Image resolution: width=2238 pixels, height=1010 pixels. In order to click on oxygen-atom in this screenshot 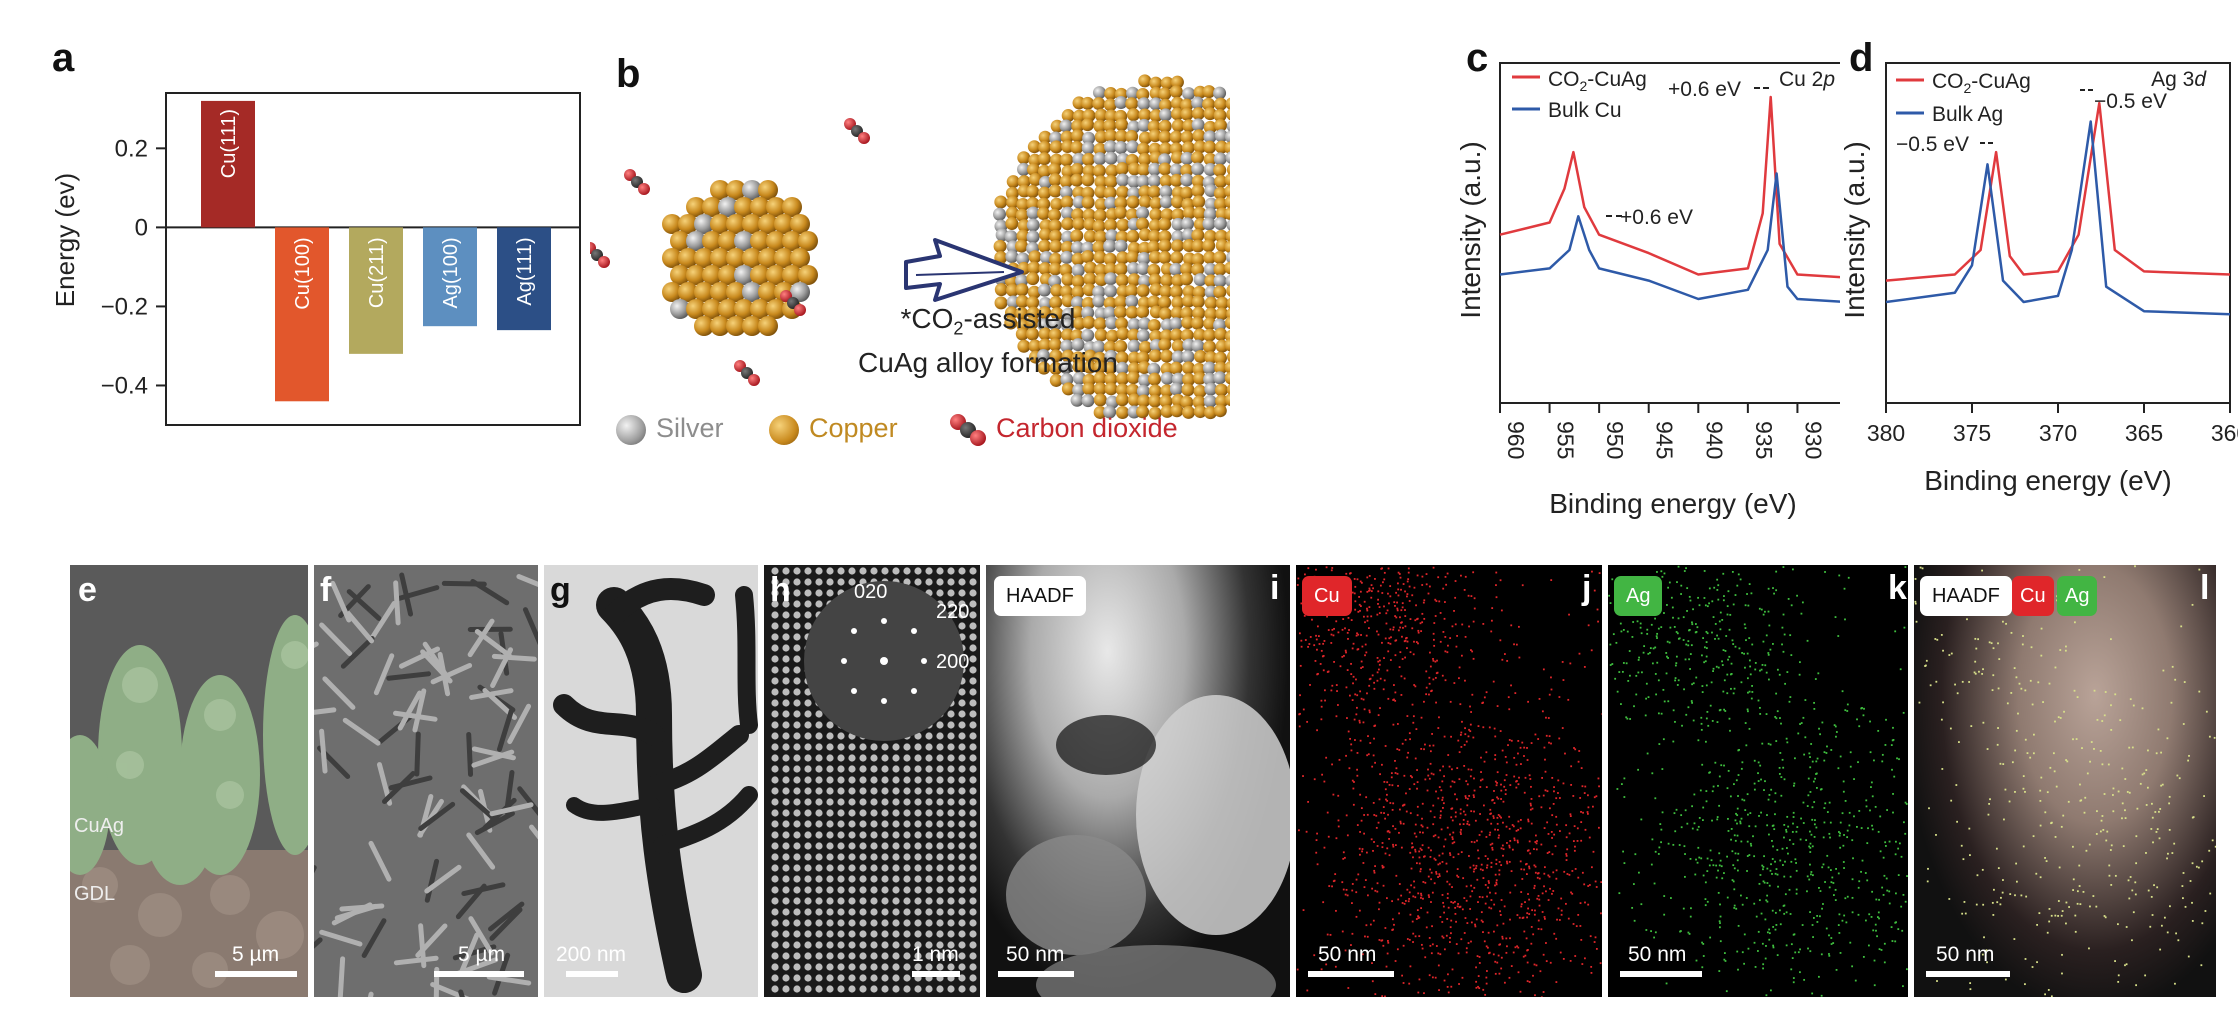, I will do `click(644, 189)`.